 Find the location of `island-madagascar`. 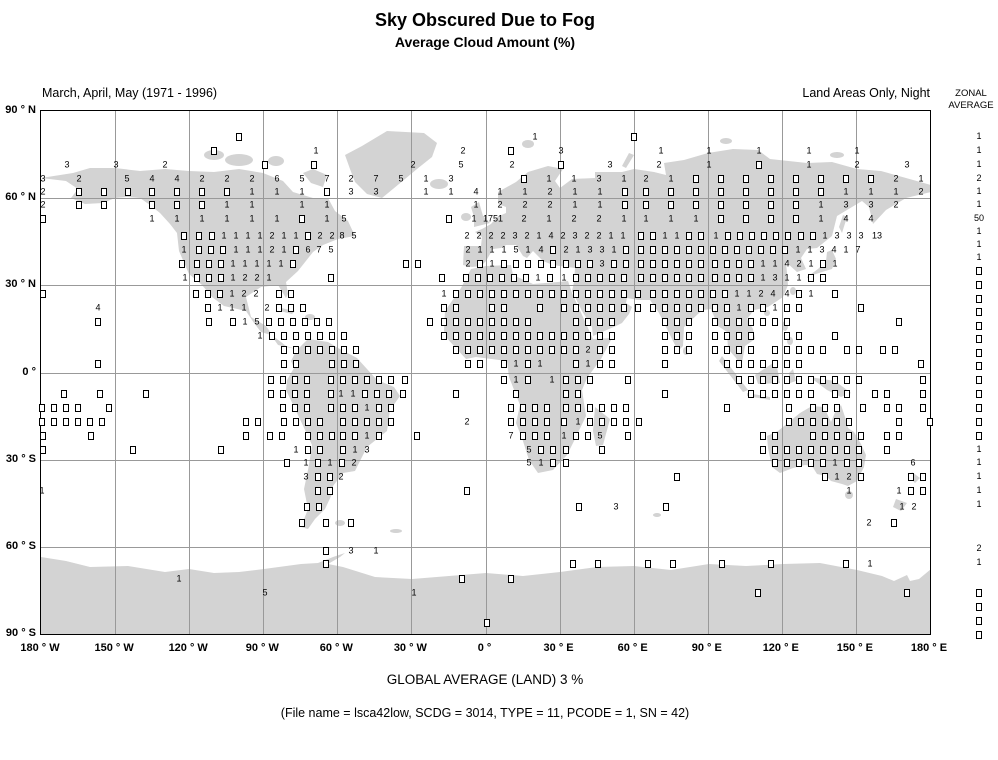

island-madagascar is located at coordinates (601, 426).